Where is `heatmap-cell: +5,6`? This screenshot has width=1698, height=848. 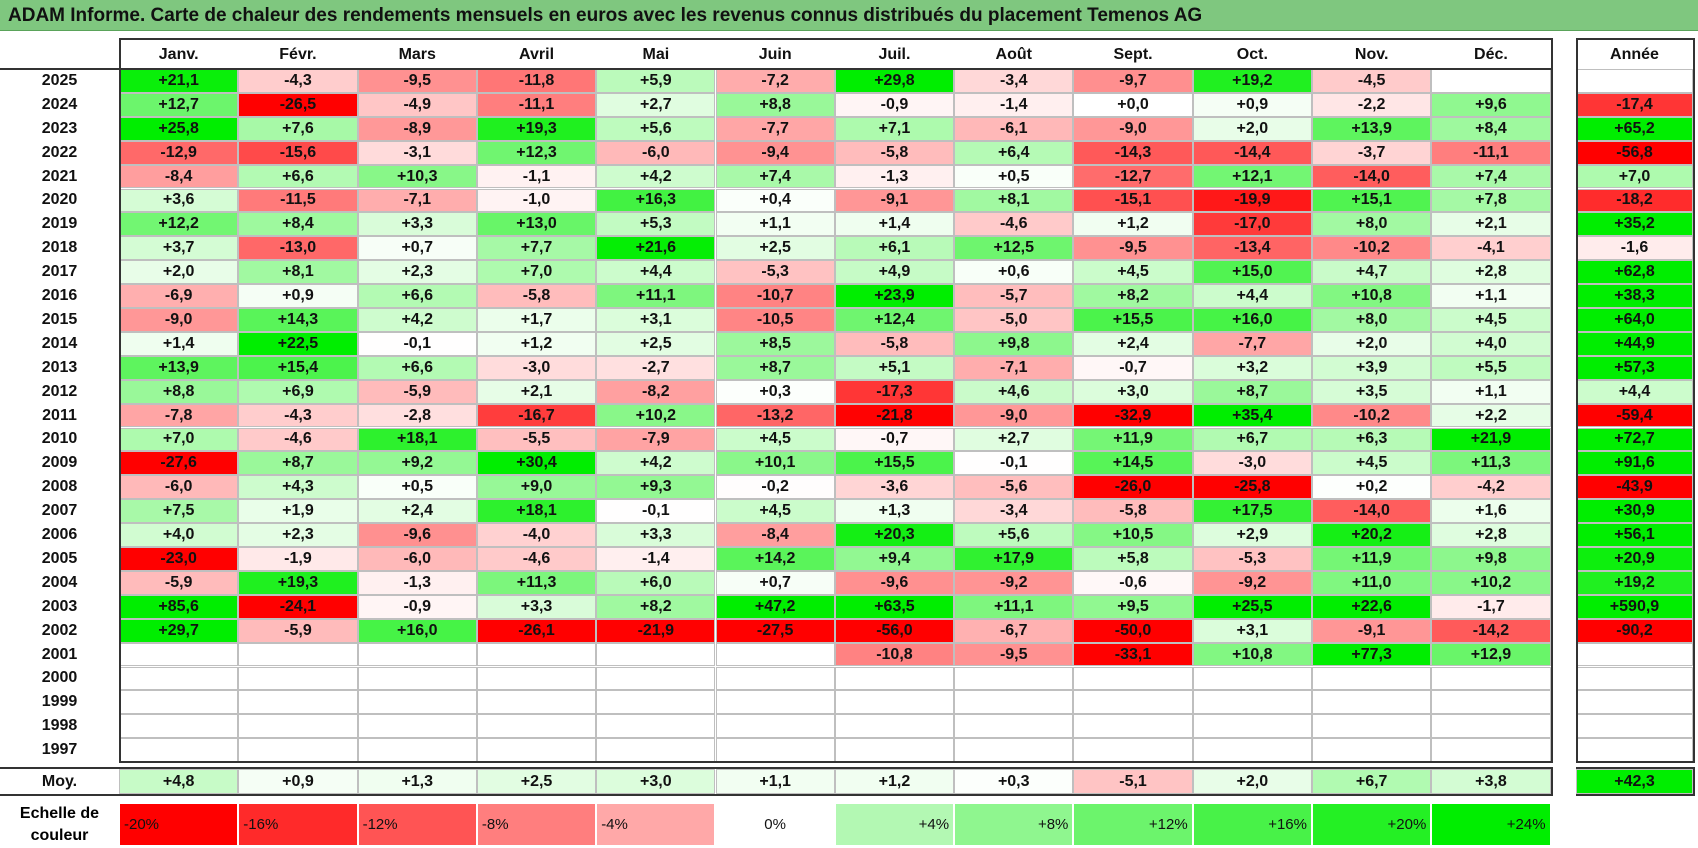
heatmap-cell: +5,6 is located at coordinates (656, 128).